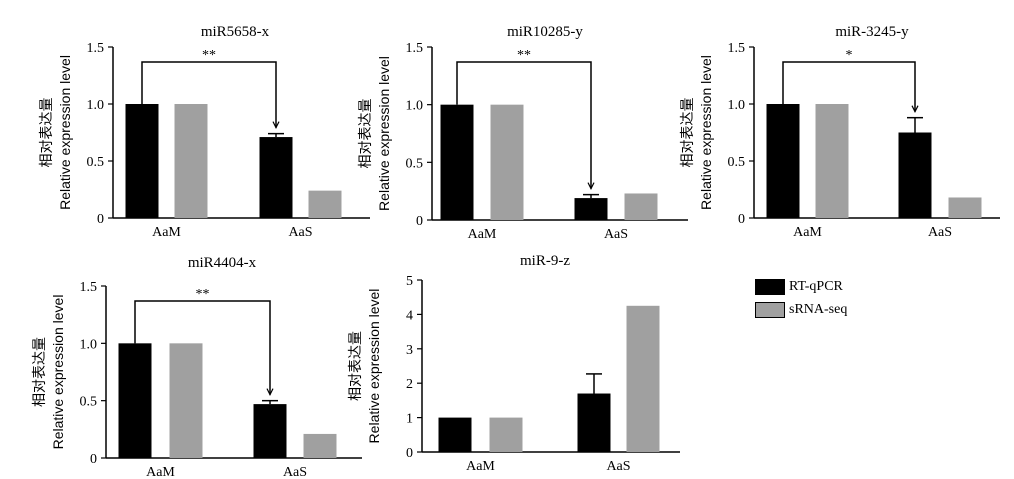 The width and height of the screenshot is (1014, 479). What do you see at coordinates (872, 32) in the screenshot?
I see `chart-title: miR-3245-y` at bounding box center [872, 32].